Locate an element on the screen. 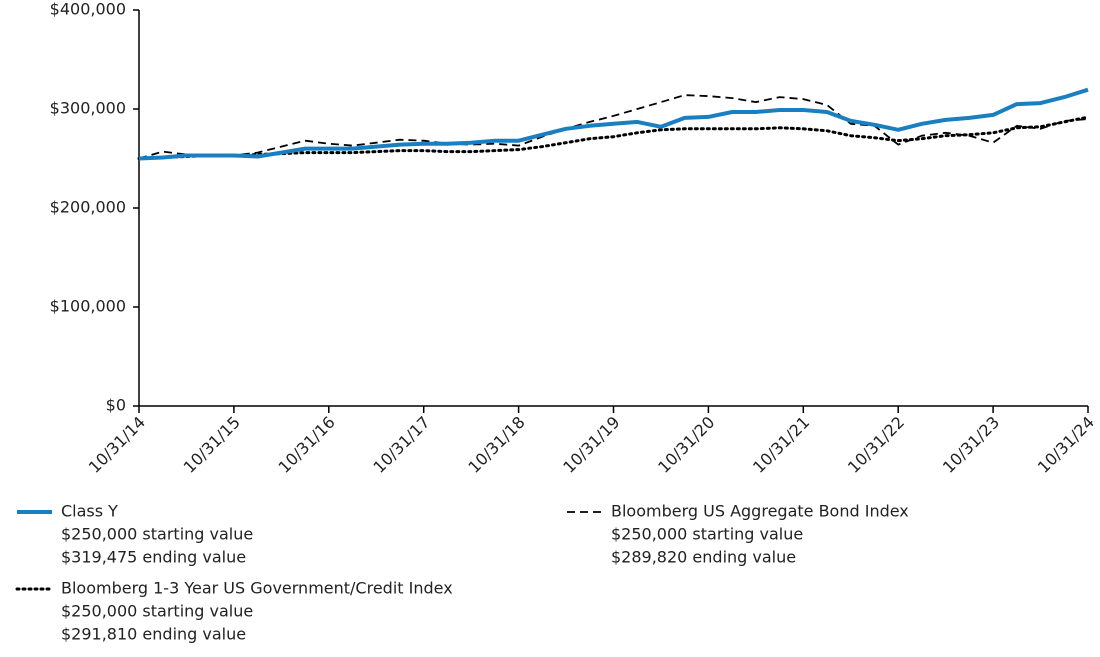  x-tick-label: 10/31/14 is located at coordinates (117, 445).